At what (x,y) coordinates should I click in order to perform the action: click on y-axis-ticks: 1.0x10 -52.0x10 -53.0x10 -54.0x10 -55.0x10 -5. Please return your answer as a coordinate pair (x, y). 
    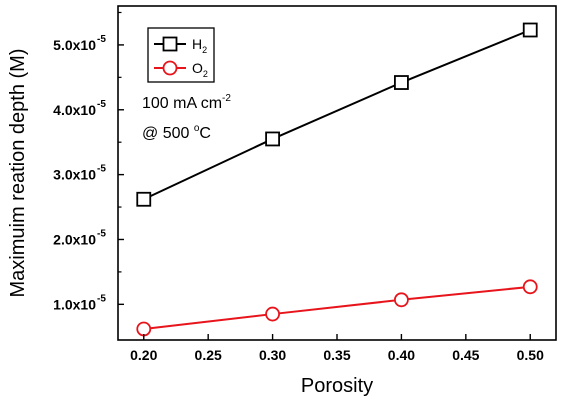
    Looking at the image, I should click on (88, 161).